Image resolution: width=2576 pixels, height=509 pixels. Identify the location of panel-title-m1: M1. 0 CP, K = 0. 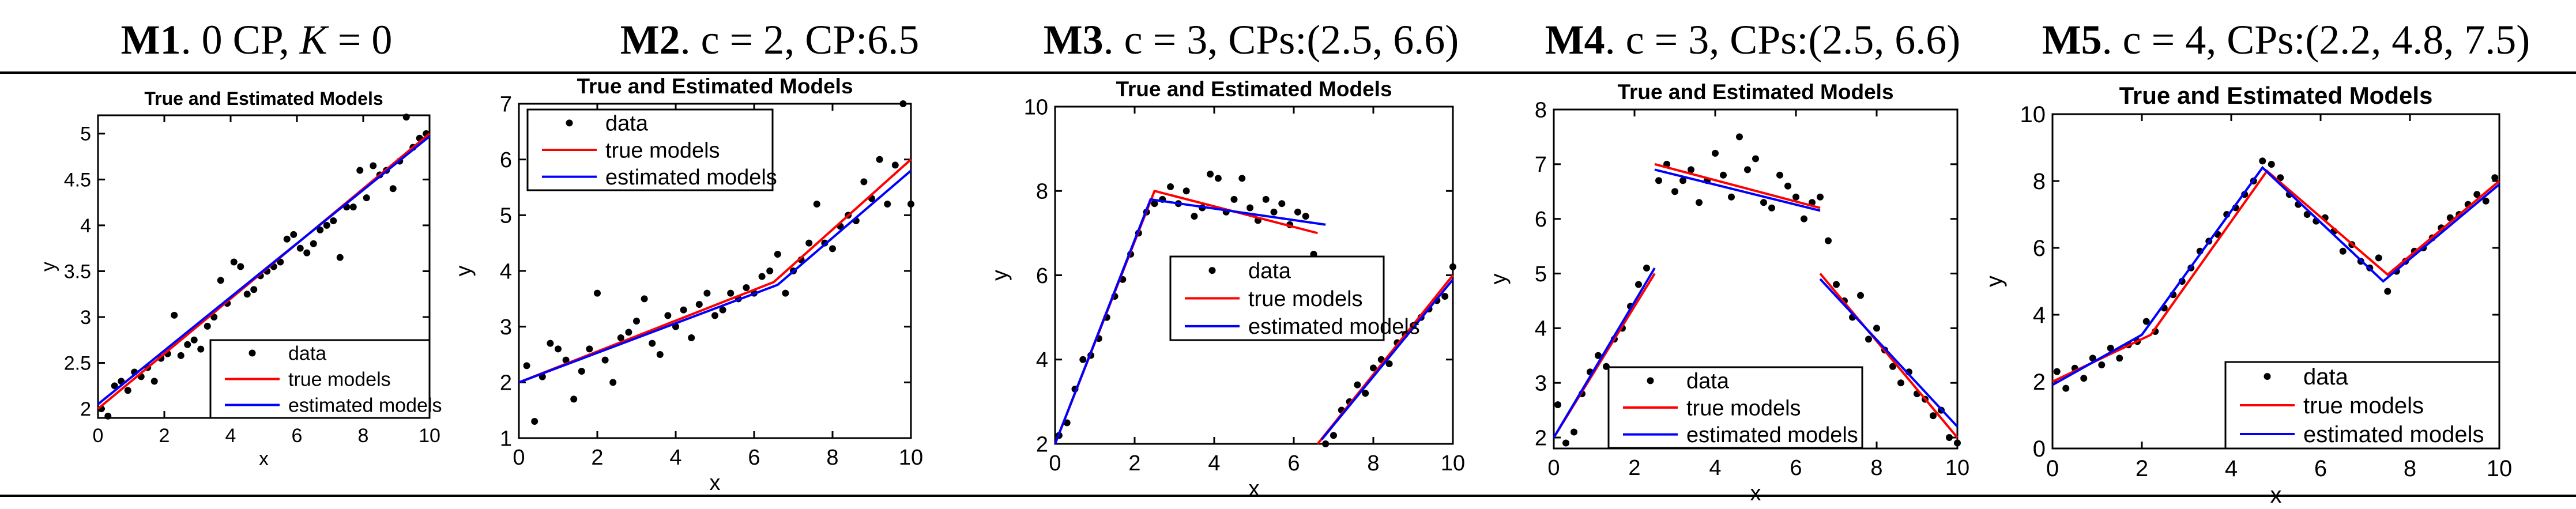
(256, 39).